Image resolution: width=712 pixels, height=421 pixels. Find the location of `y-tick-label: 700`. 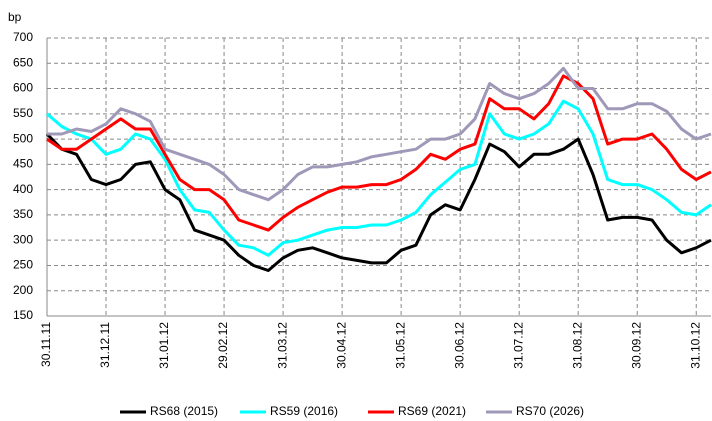

y-tick-label: 700 is located at coordinates (23, 37).